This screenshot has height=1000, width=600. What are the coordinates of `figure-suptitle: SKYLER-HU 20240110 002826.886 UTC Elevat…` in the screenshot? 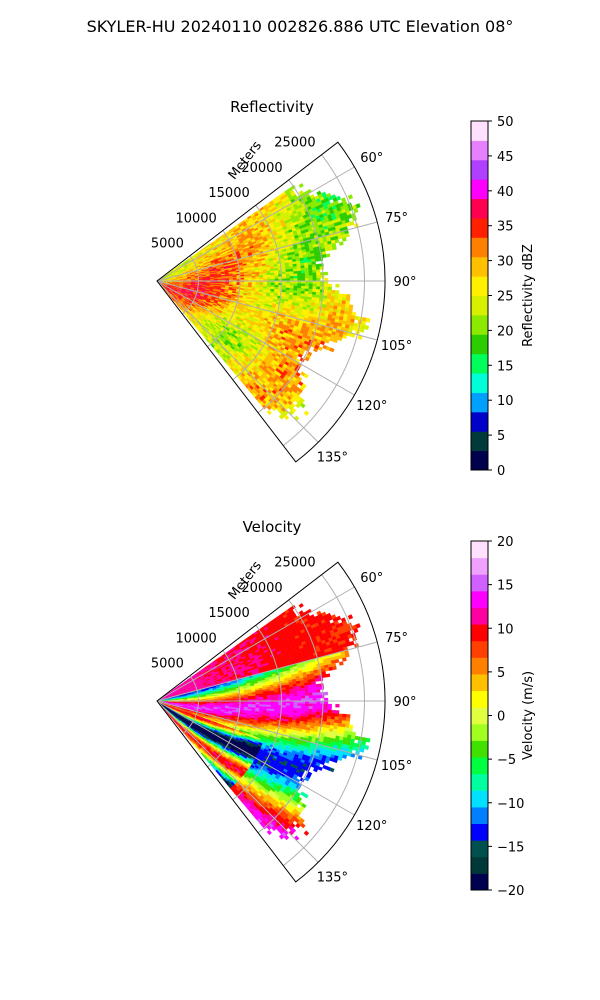 It's located at (300, 26).